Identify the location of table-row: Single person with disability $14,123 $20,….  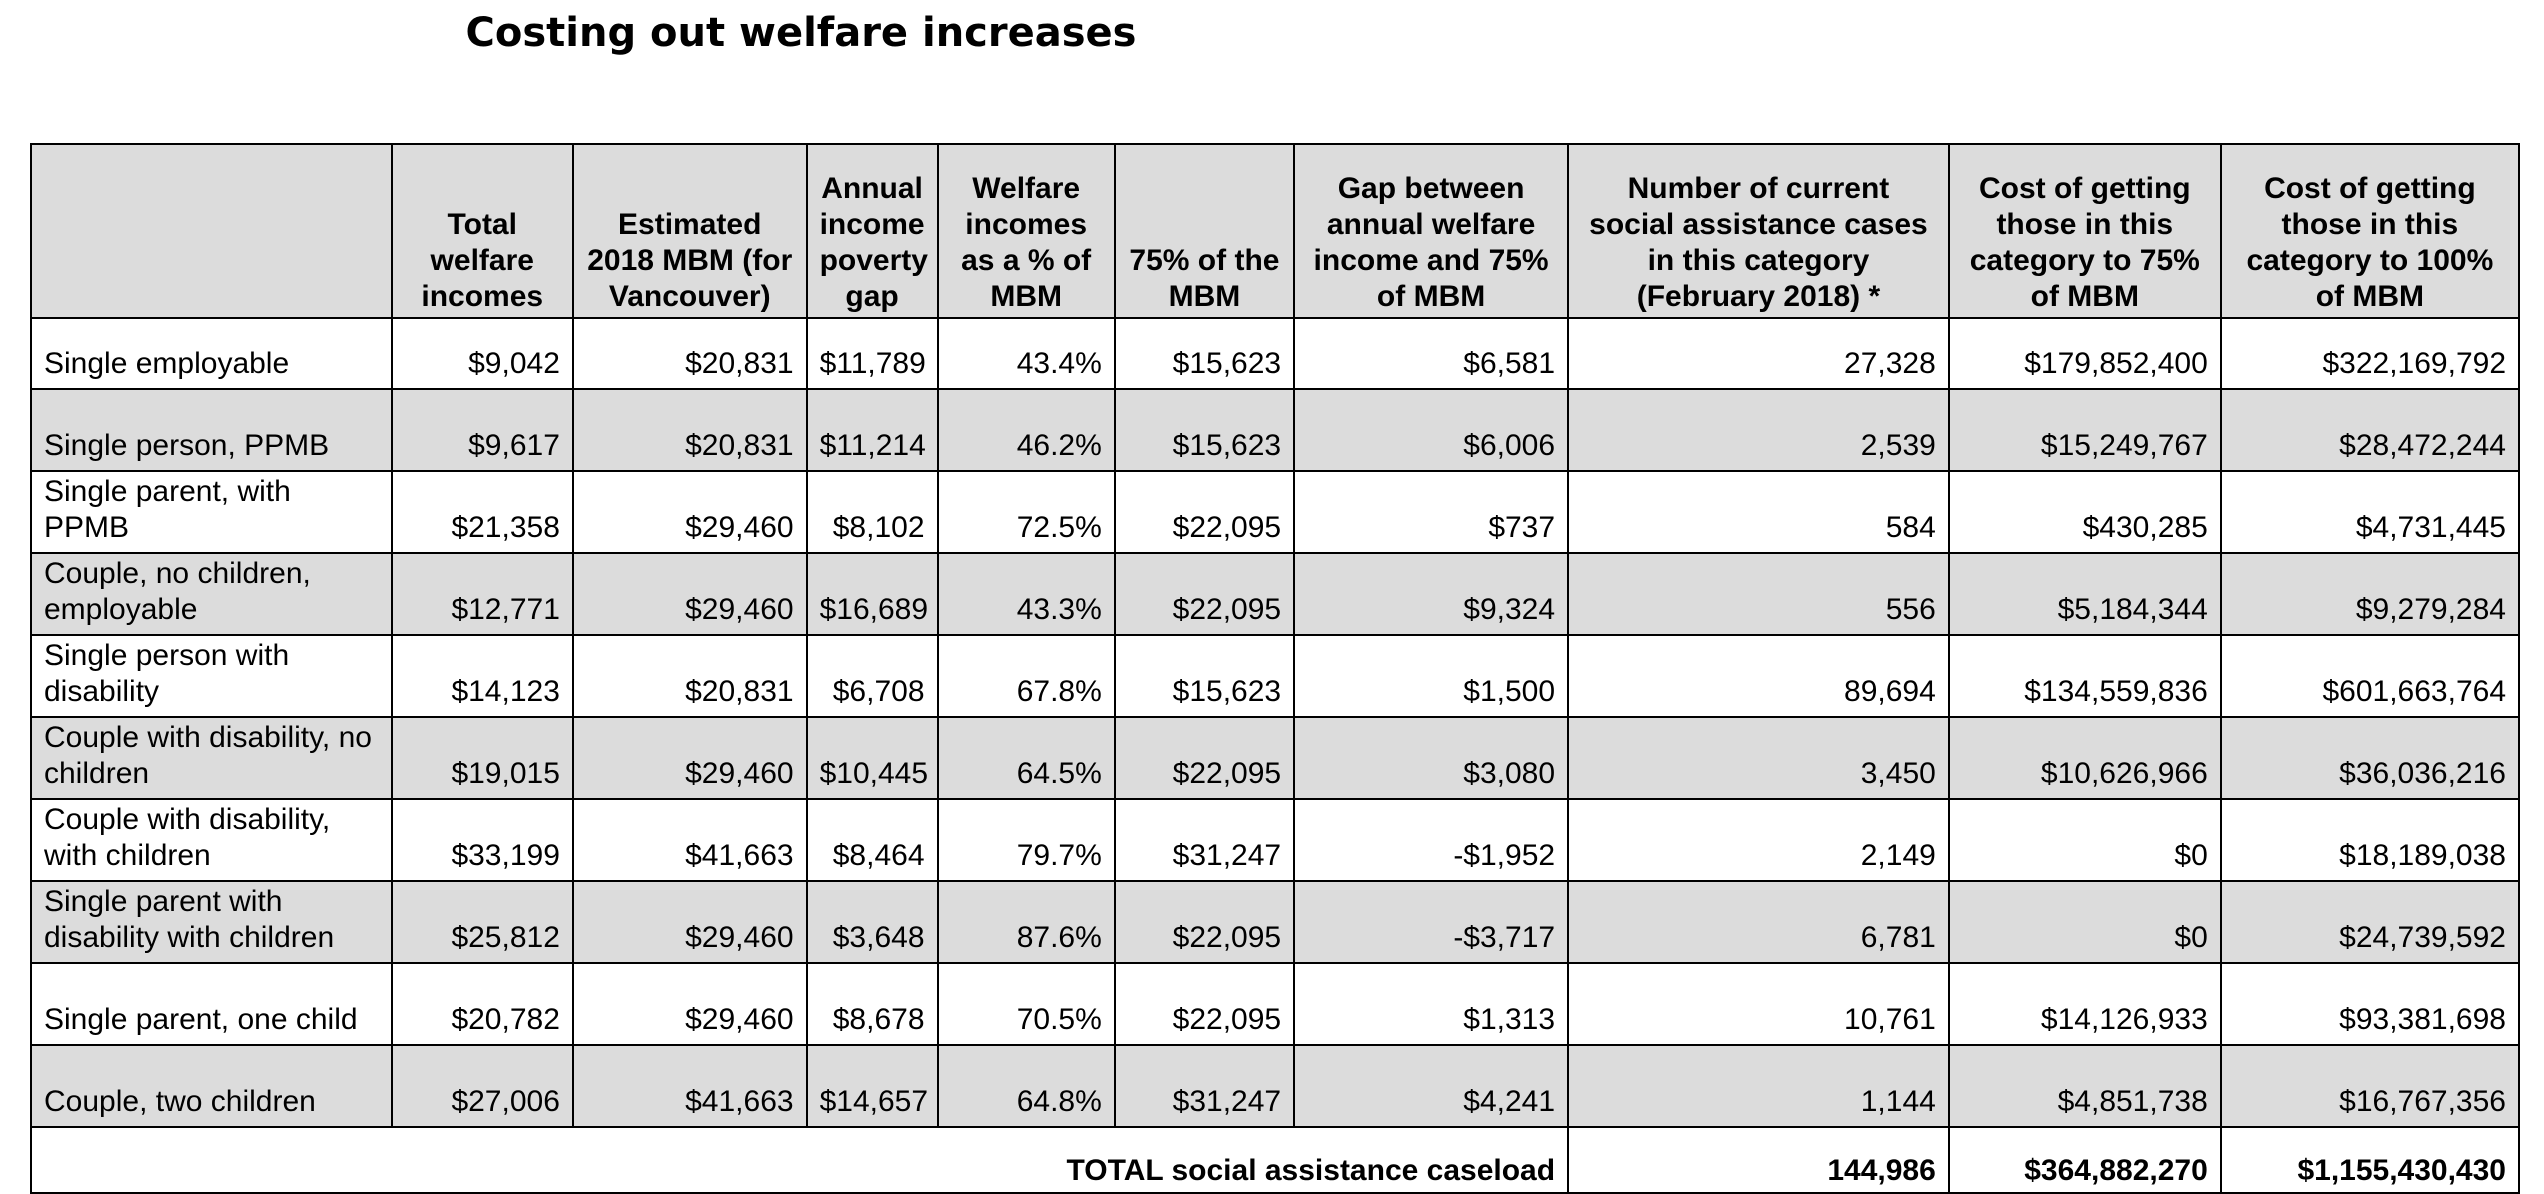
(1275, 676).